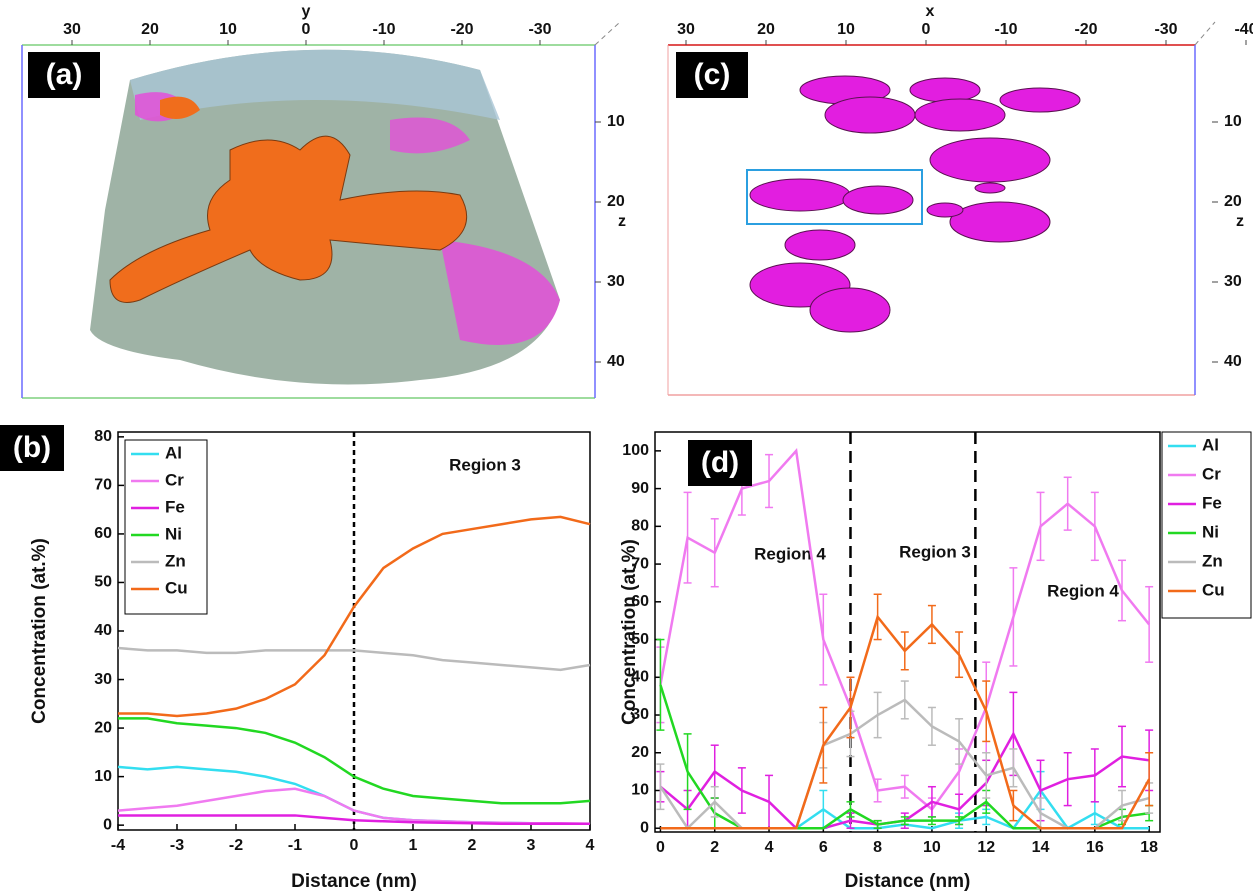 The image size is (1253, 895). Describe the element at coordinates (103, 582) in the screenshot. I see `y-tick-label: 50` at that location.